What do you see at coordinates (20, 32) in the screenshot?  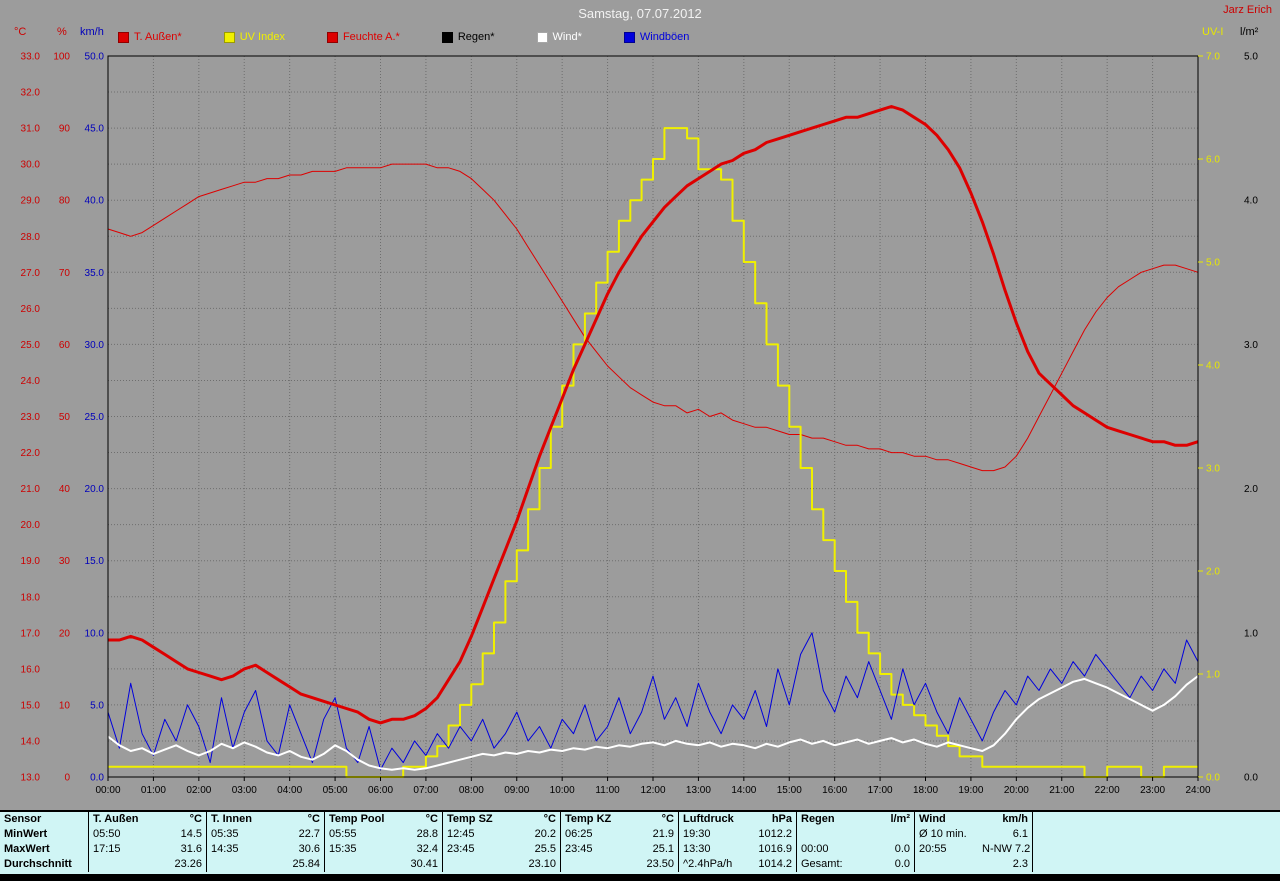 I see `axis-unit-temp: °C` at bounding box center [20, 32].